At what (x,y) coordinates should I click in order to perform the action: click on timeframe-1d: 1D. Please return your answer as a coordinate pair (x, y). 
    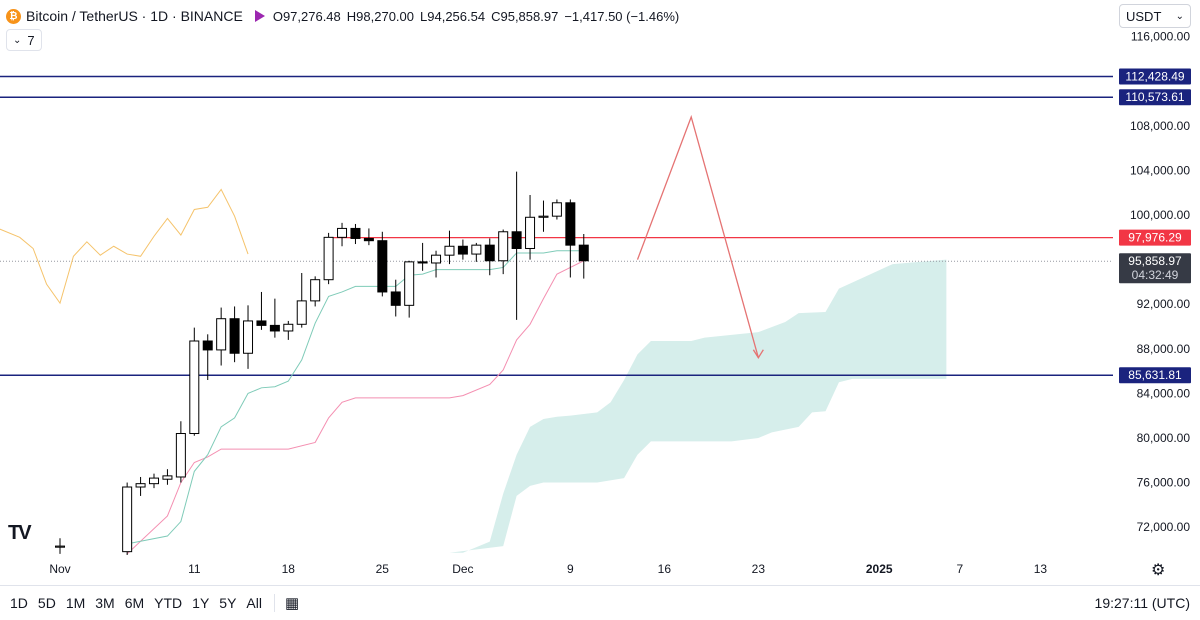
    Looking at the image, I should click on (19, 603).